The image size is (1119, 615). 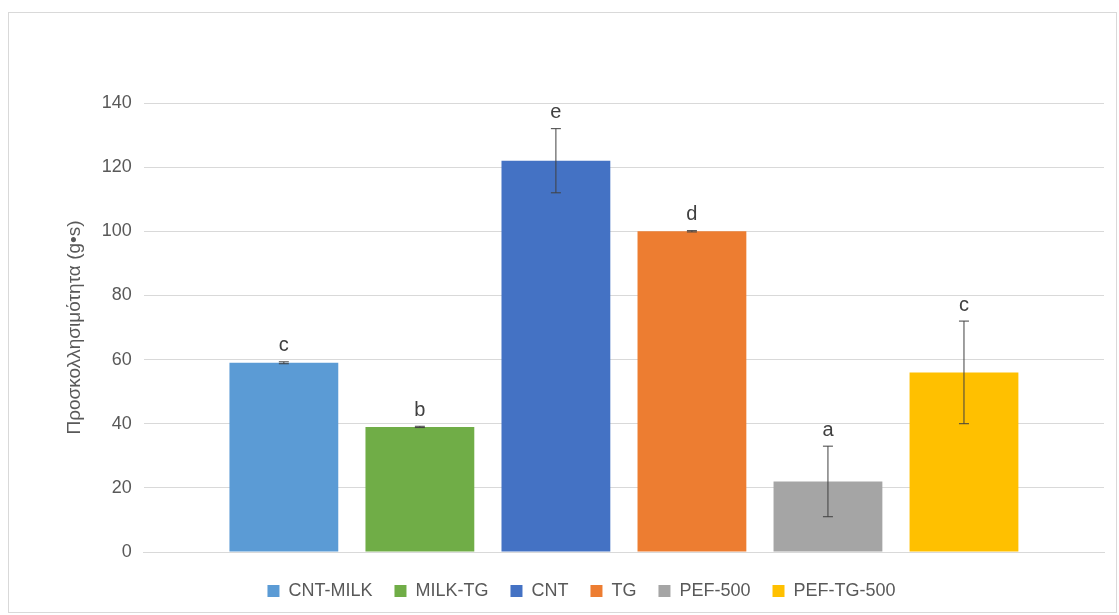 I want to click on legend-label: PEF-TG-500, so click(x=844, y=589).